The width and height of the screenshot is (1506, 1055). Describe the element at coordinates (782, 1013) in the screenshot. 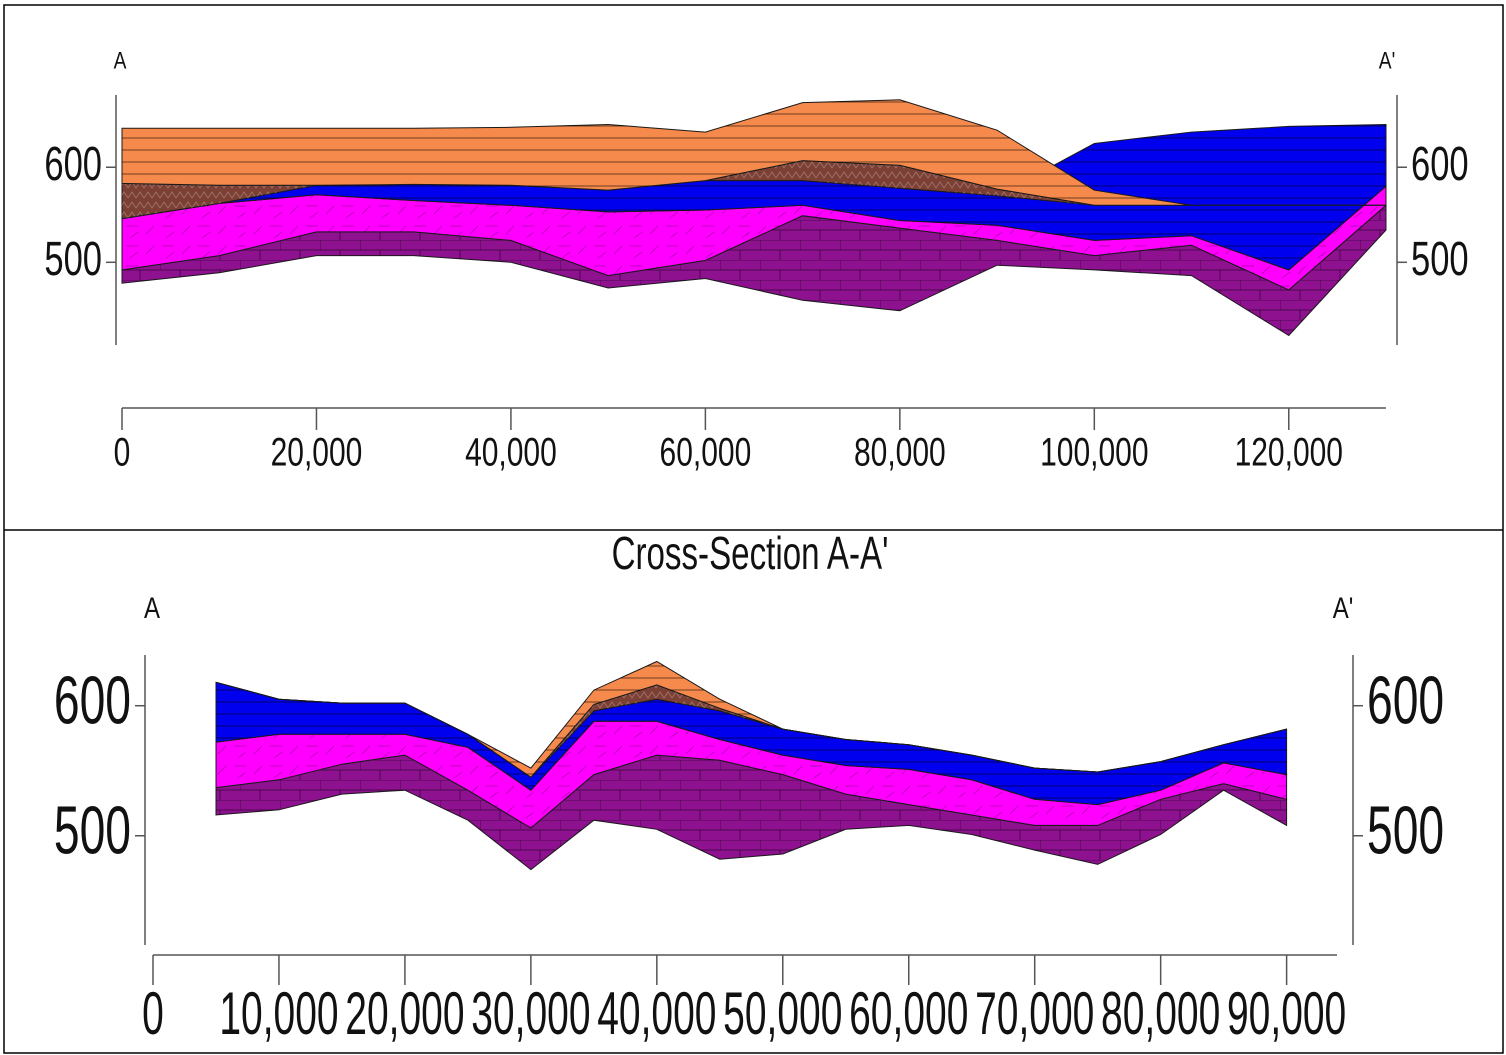

I see `x-tick-label: 50,000` at that location.